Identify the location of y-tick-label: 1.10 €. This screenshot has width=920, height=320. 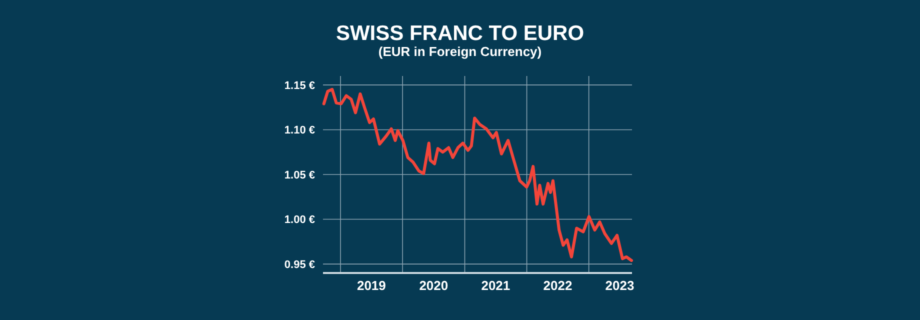
(299, 130).